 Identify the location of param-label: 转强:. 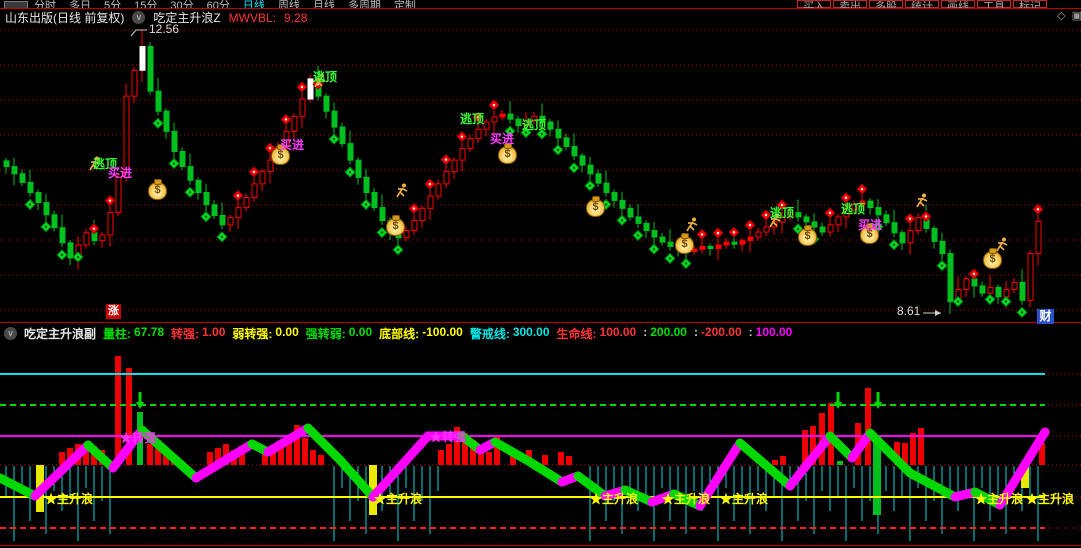
(185, 334).